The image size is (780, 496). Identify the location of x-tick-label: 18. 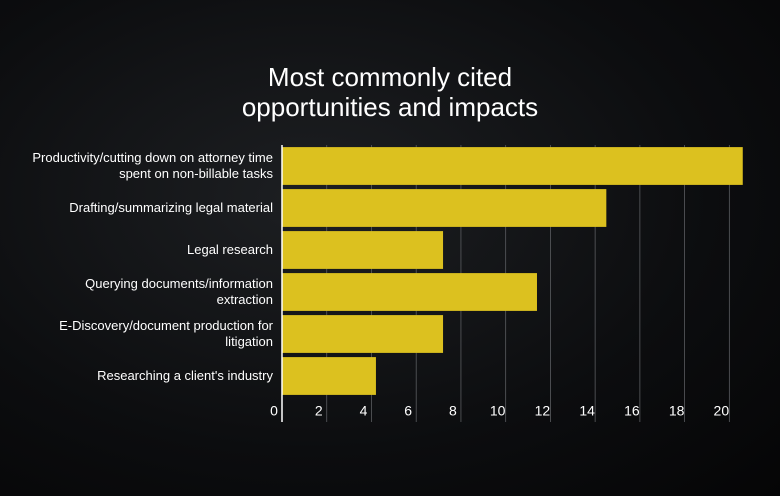
(677, 411).